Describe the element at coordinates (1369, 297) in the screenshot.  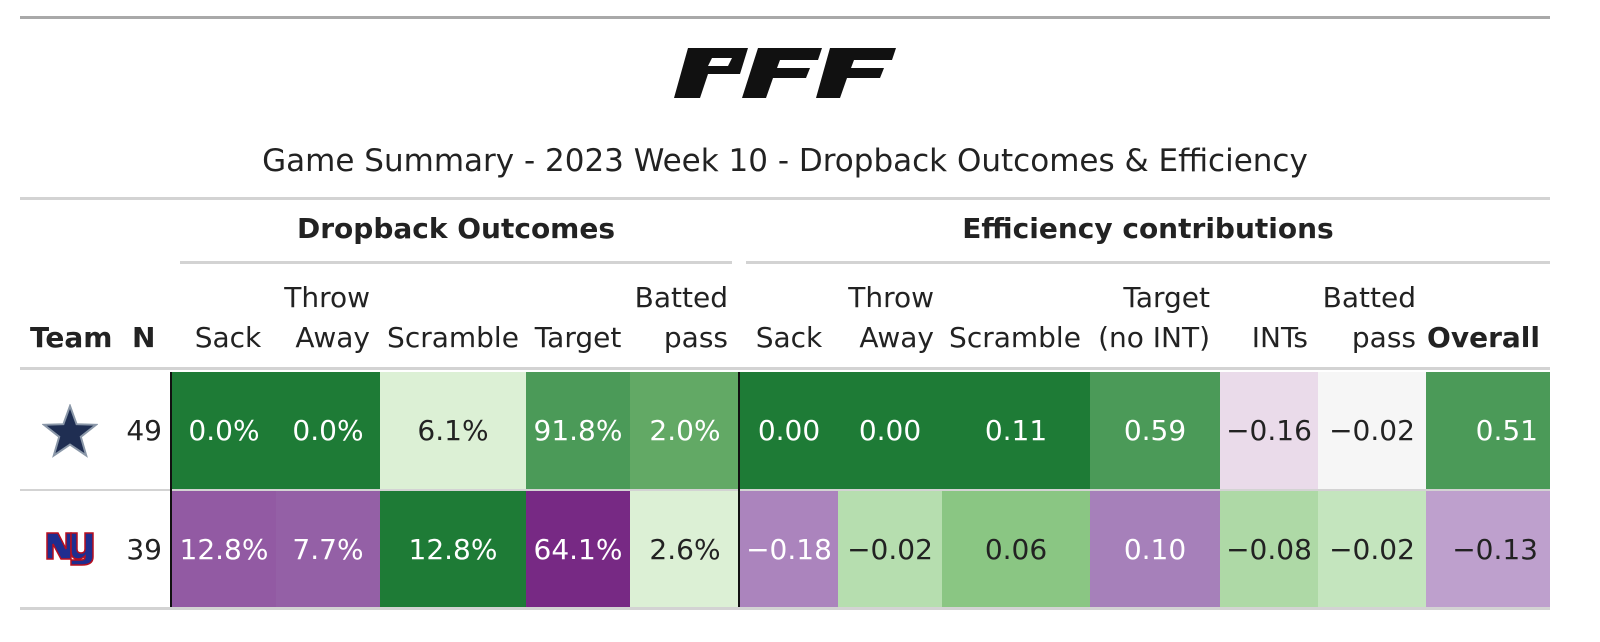
I see `col-eff-batted-line1: Batted` at that location.